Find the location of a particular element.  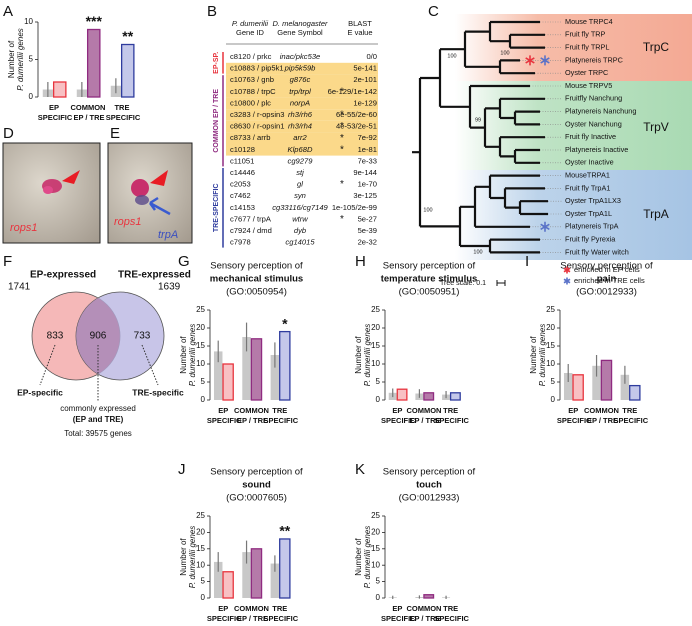

table-cell: c7677 / trpA is located at coordinates (251, 218).